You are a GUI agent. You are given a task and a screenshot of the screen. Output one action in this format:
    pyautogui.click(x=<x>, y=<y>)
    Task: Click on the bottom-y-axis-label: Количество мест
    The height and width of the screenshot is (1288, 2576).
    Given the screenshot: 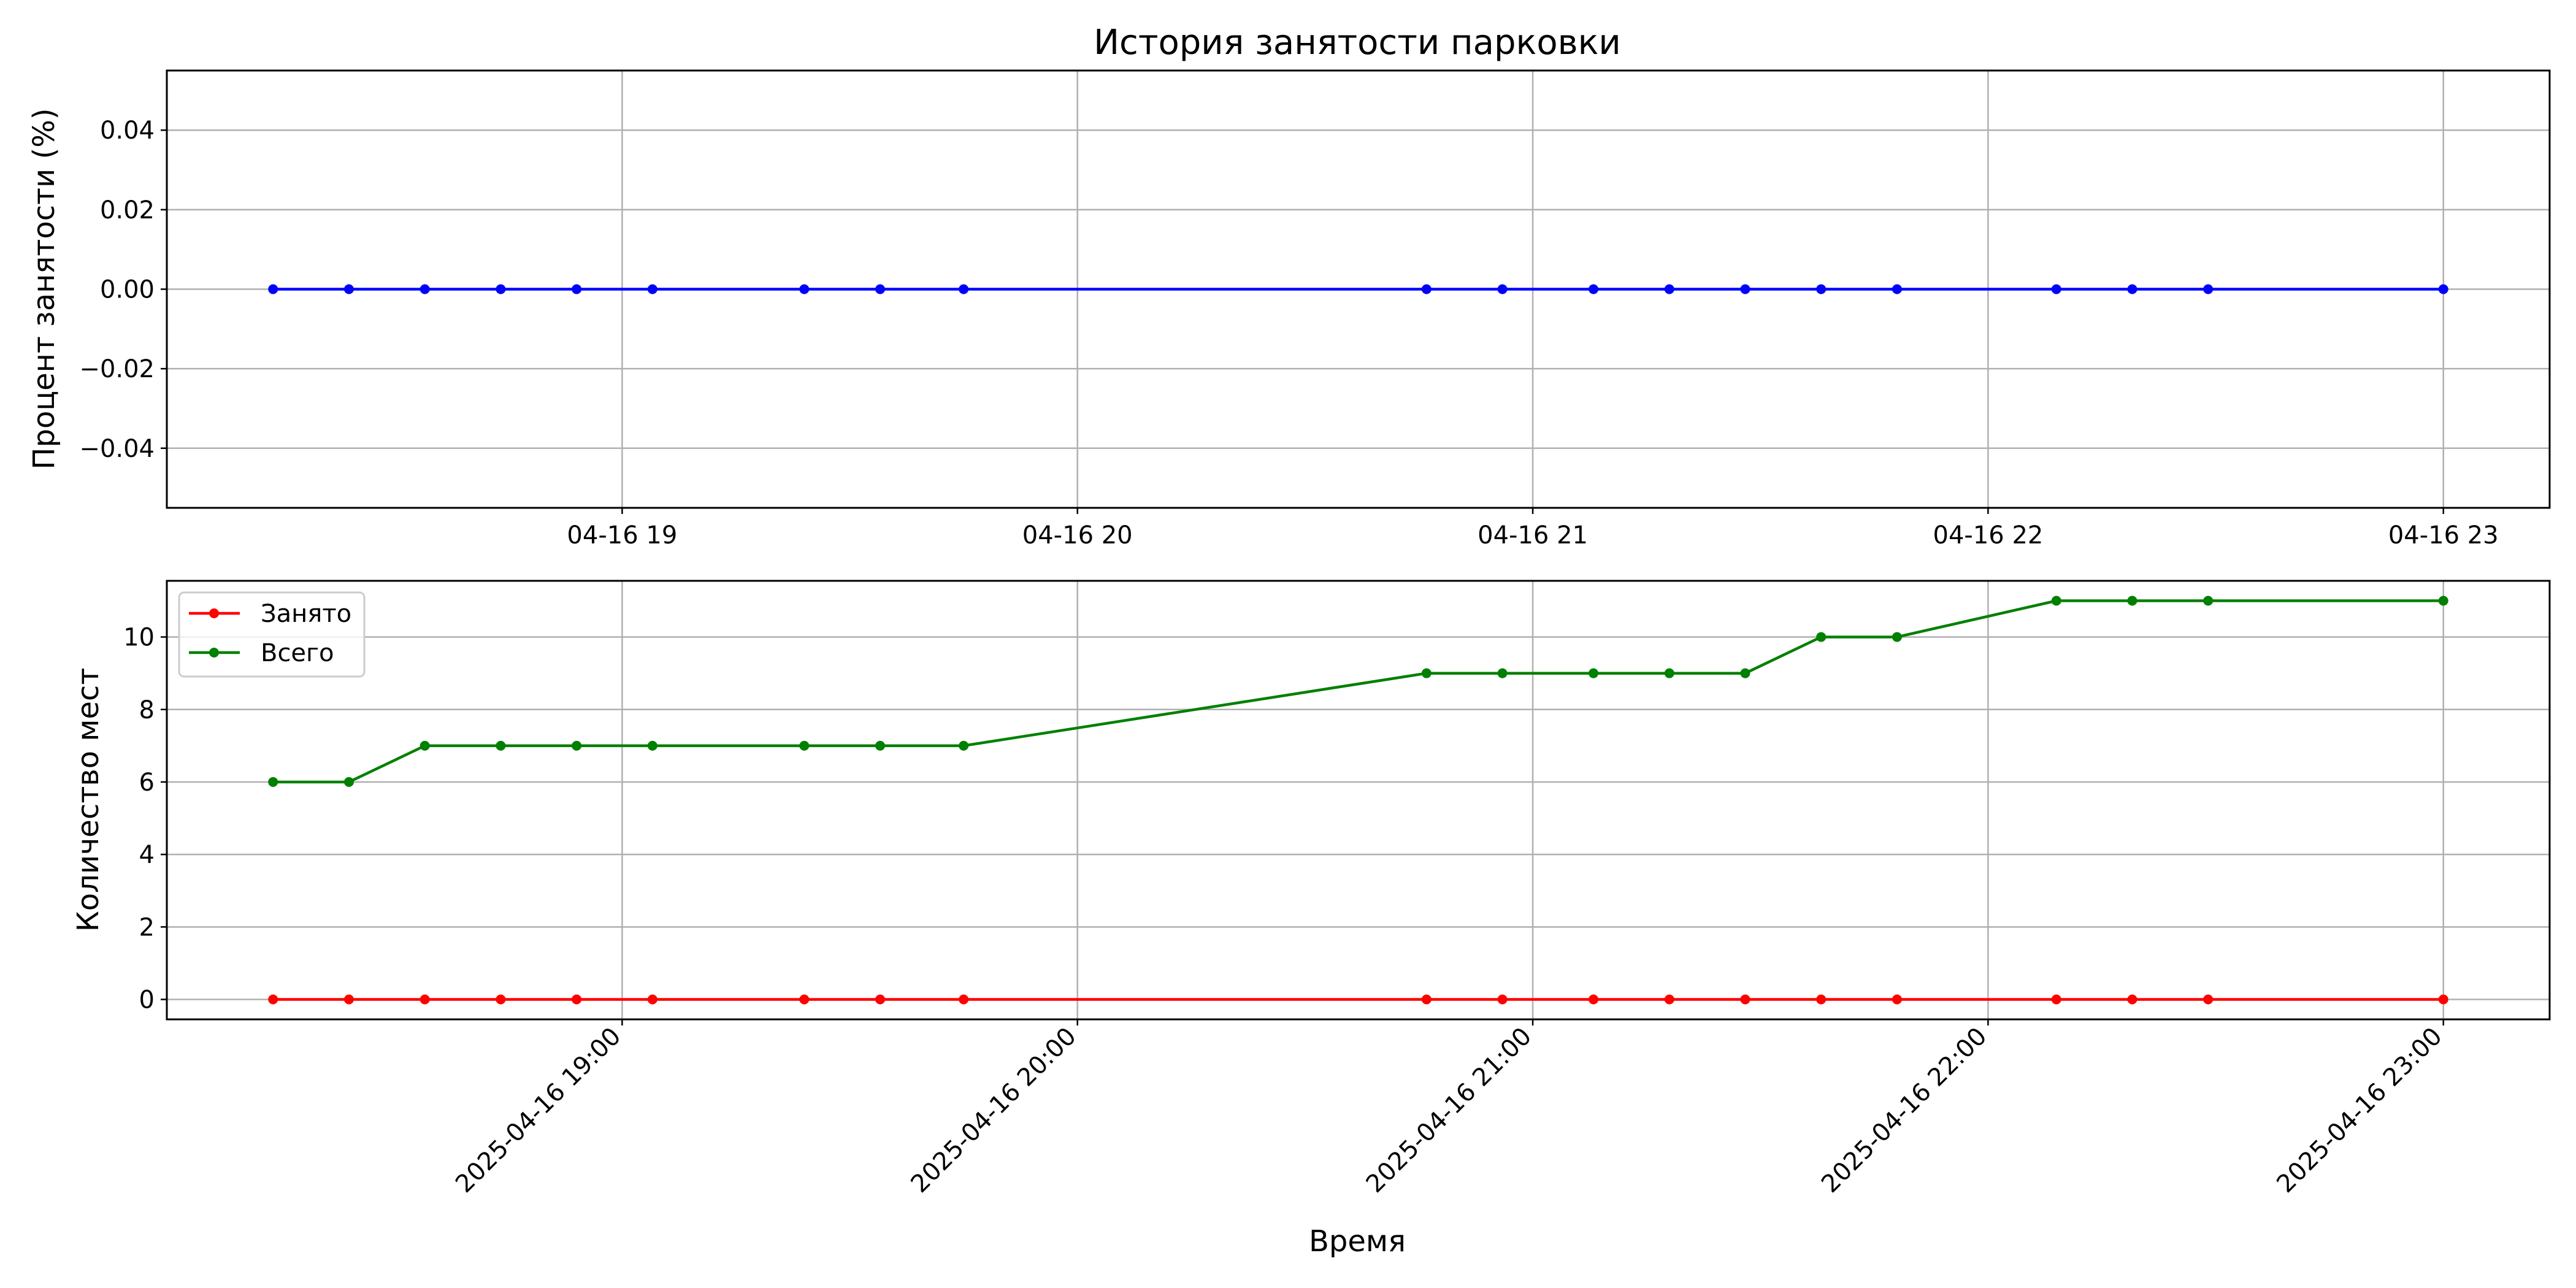 What is the action you would take?
    pyautogui.click(x=88, y=800)
    